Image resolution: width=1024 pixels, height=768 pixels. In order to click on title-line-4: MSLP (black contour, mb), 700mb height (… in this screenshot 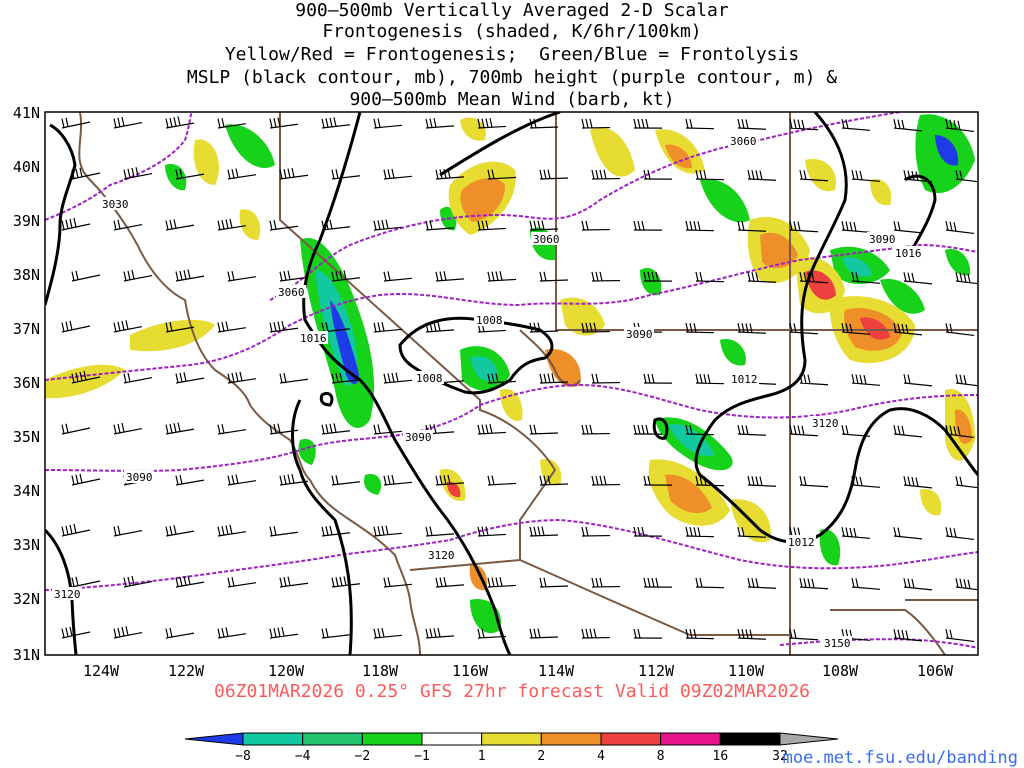, I will do `click(512, 77)`.